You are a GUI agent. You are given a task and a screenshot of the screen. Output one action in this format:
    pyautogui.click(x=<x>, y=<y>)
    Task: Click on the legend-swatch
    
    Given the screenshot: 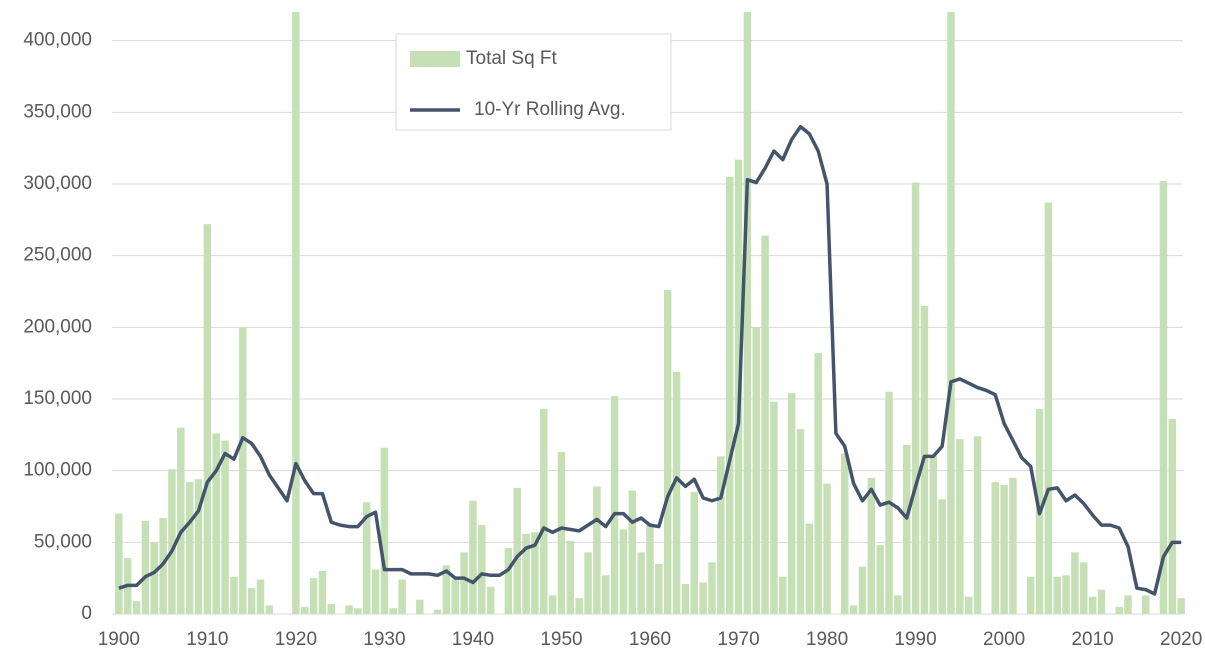 What is the action you would take?
    pyautogui.click(x=435, y=59)
    